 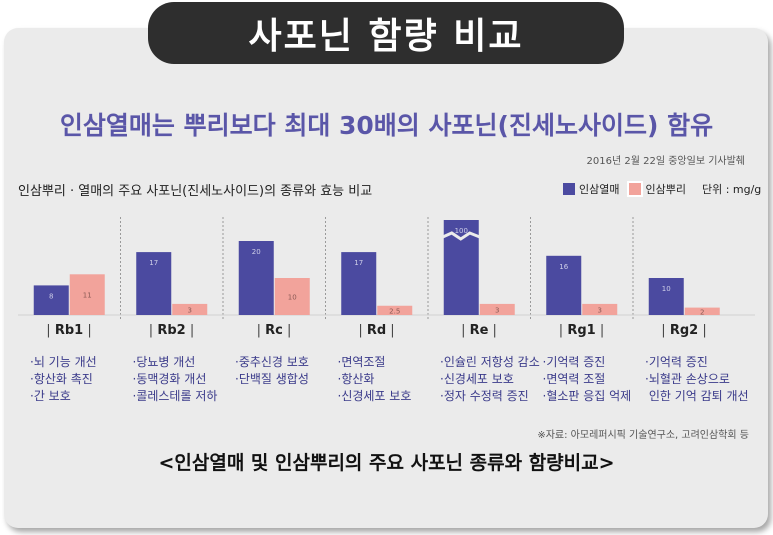 What do you see at coordinates (195, 191) in the screenshot?
I see `chart-subtitle: 인삼뿌리 · 열매의 주요 사포닌(진세노사이드)의 종류와 효능 비교` at bounding box center [195, 191].